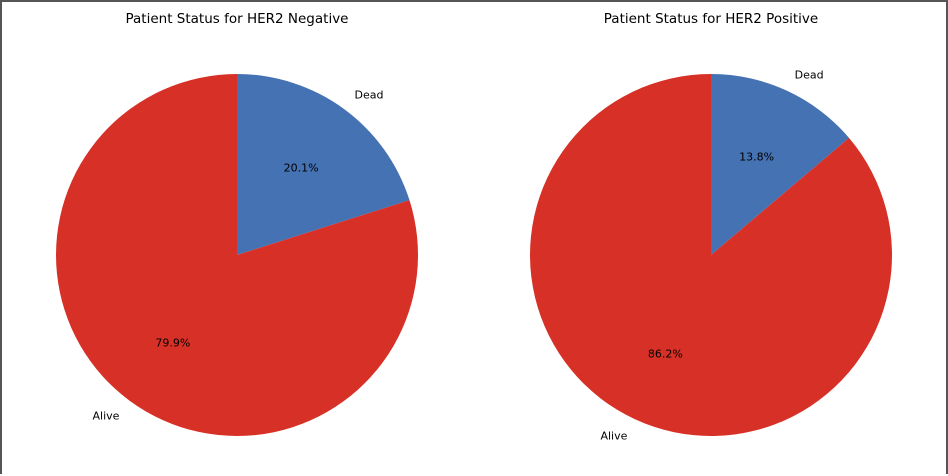 Image resolution: width=948 pixels, height=476 pixels. Describe the element at coordinates (665, 354) in the screenshot. I see `slice-pct-alive: 86.2%` at that location.